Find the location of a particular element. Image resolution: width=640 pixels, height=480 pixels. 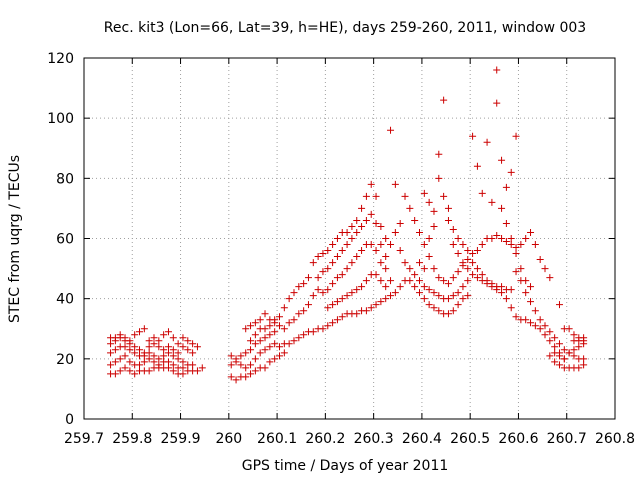

x-tick-label: 259.9 is located at coordinates (180, 439).